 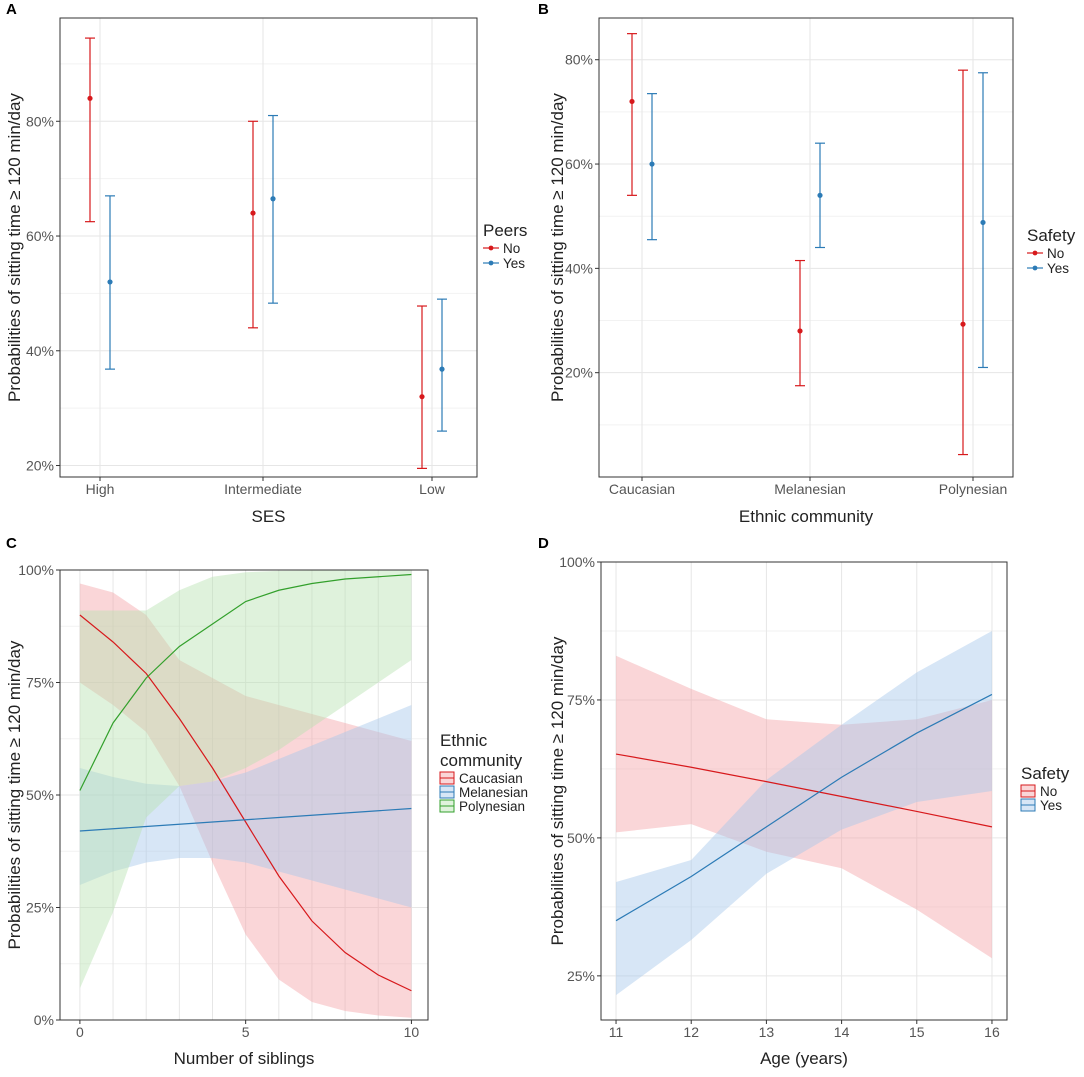 I want to click on series-line-no, so click(x=804, y=790).